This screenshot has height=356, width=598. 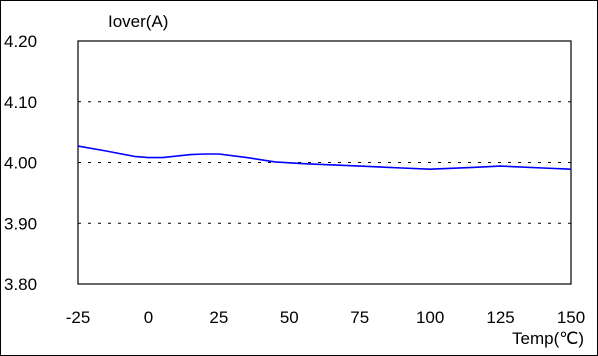 What do you see at coordinates (359, 317) in the screenshot?
I see `x-tick-label-4: 75` at bounding box center [359, 317].